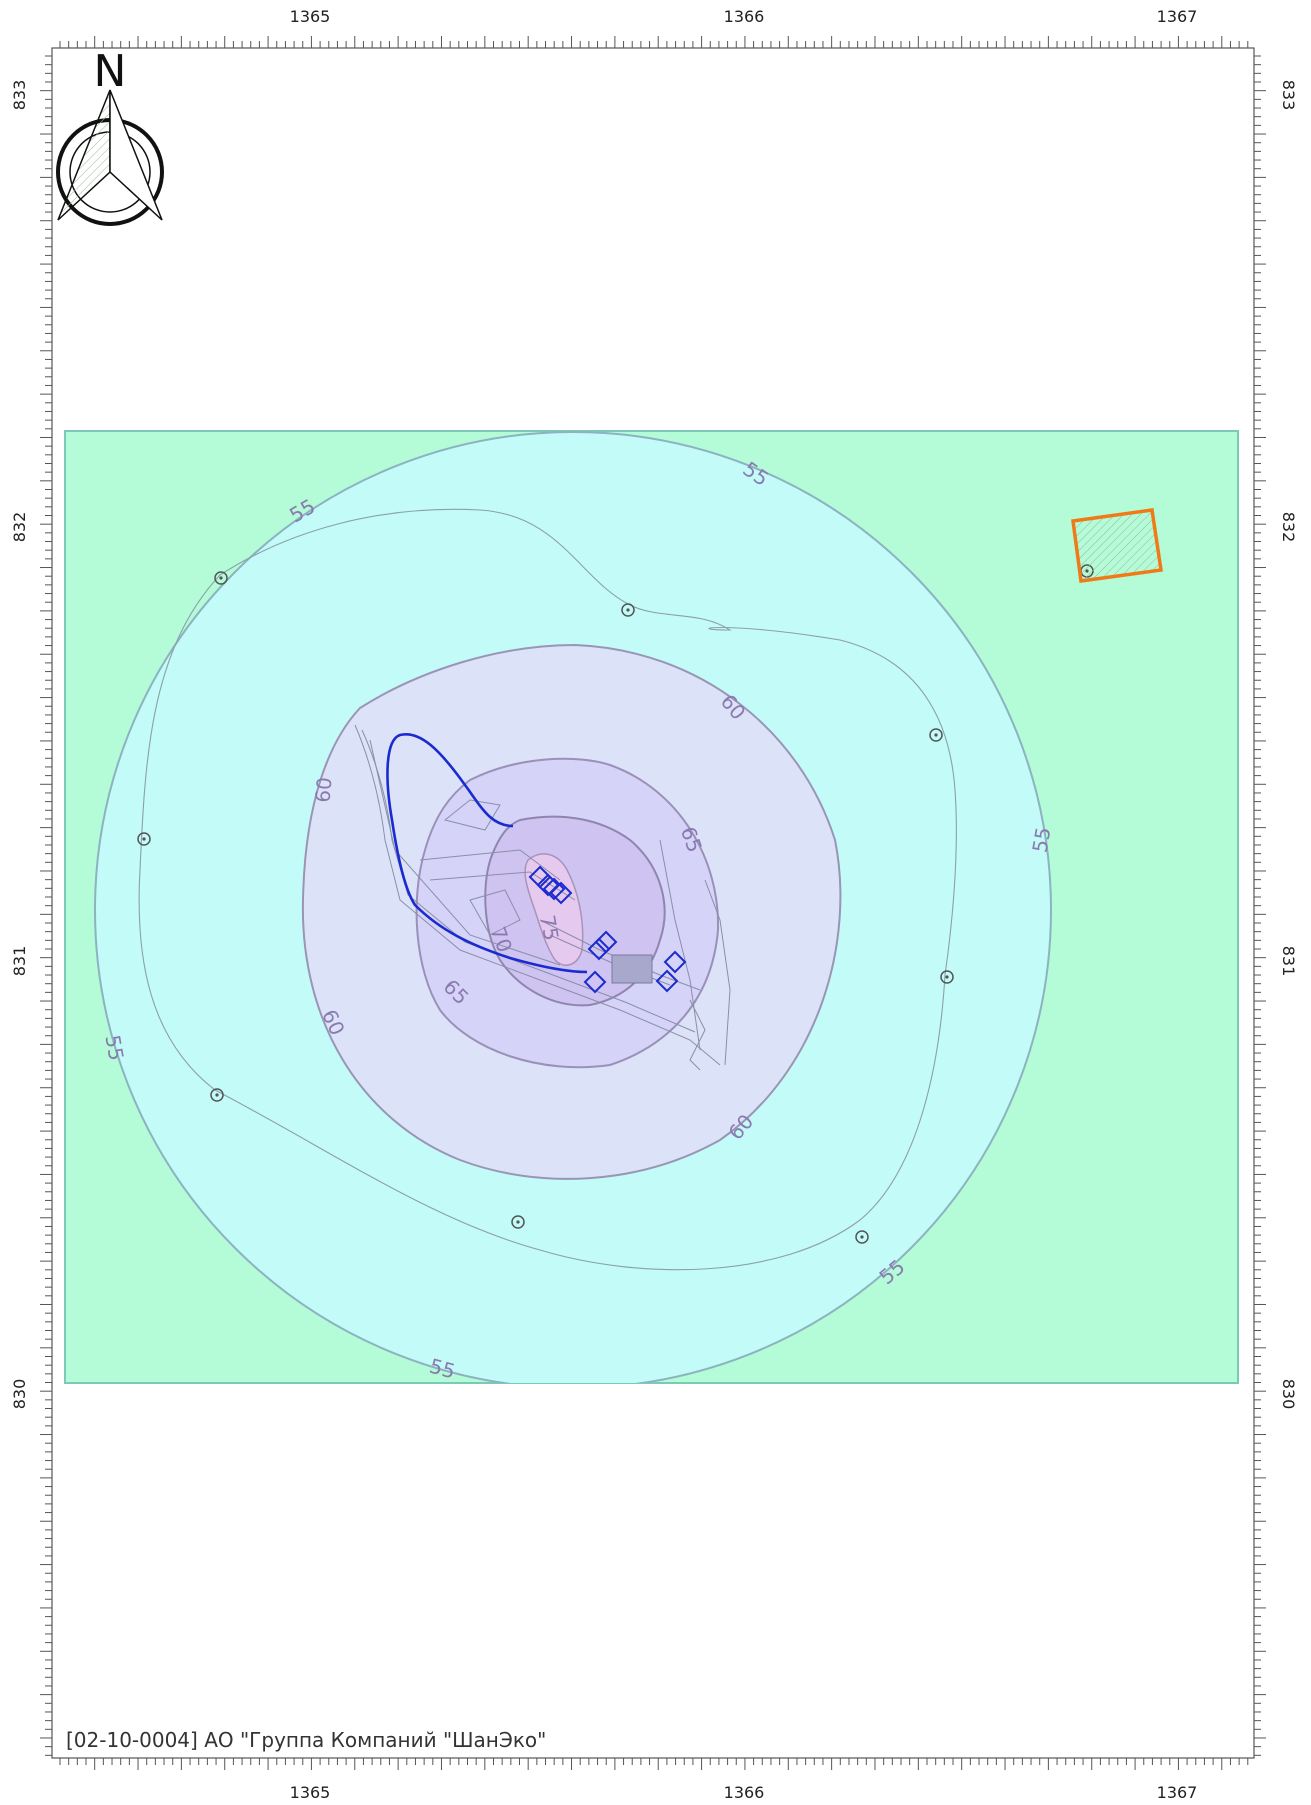  Describe the element at coordinates (310, 16) in the screenshot. I see `x-tick-top-1365: 1365` at that location.